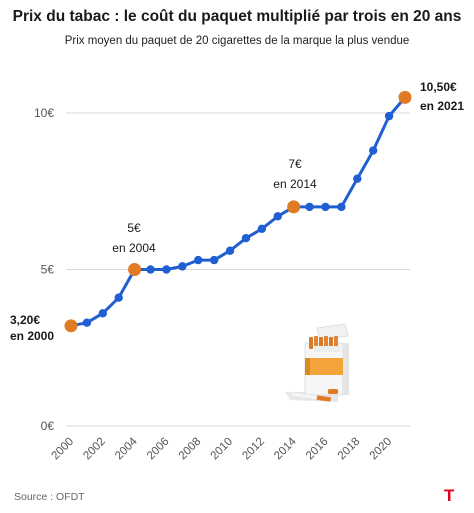  Describe the element at coordinates (317, 362) in the screenshot. I see `cigarette-pack-icon` at that location.